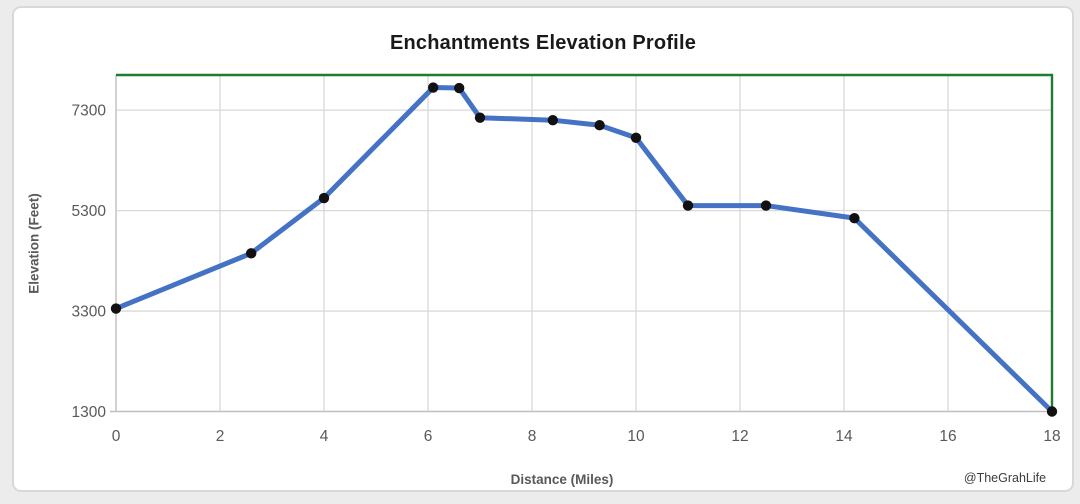 The image size is (1080, 504). What do you see at coordinates (89, 311) in the screenshot?
I see `y-tick-label: 3300` at bounding box center [89, 311].